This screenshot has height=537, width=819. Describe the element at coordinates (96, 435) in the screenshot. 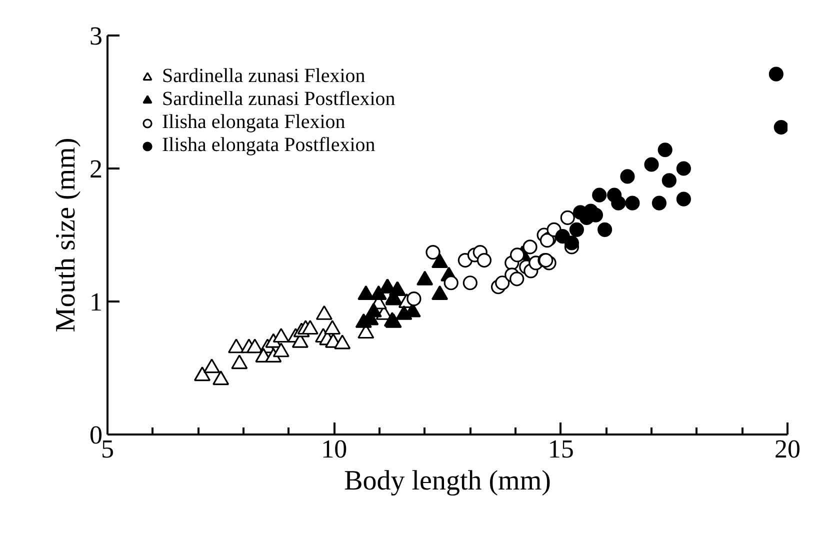

I see `y-tick-label: 0` at that location.